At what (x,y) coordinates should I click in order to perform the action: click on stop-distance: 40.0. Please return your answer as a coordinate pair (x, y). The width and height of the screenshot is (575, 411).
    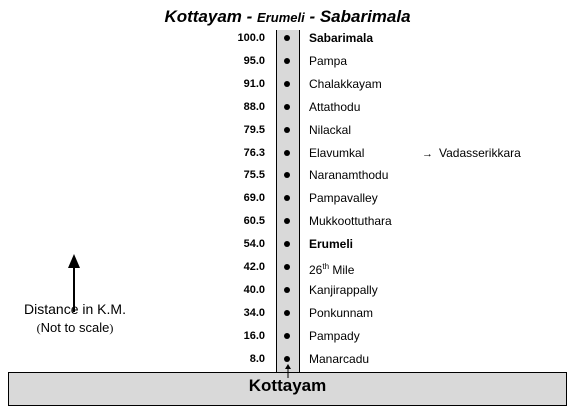
    Looking at the image, I should click on (254, 289).